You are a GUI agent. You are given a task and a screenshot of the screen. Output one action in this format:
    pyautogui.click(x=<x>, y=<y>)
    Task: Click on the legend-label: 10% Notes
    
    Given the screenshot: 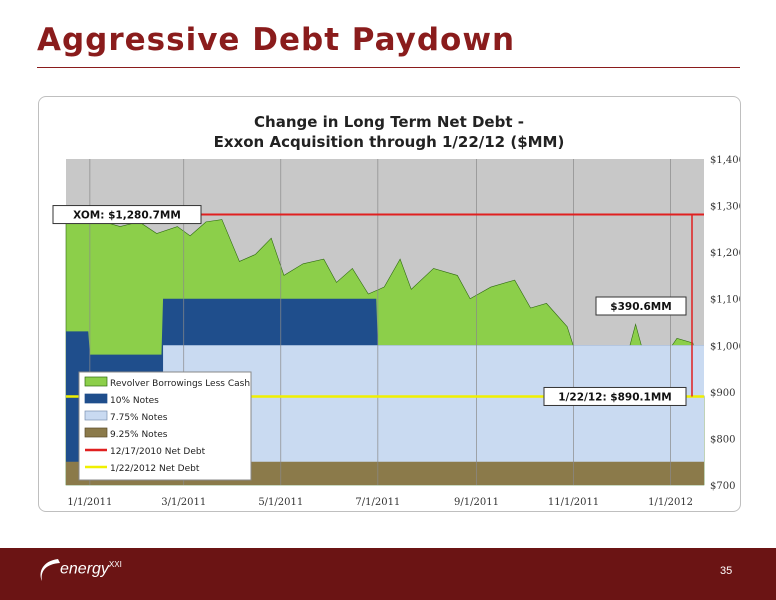 What is the action you would take?
    pyautogui.click(x=134, y=401)
    